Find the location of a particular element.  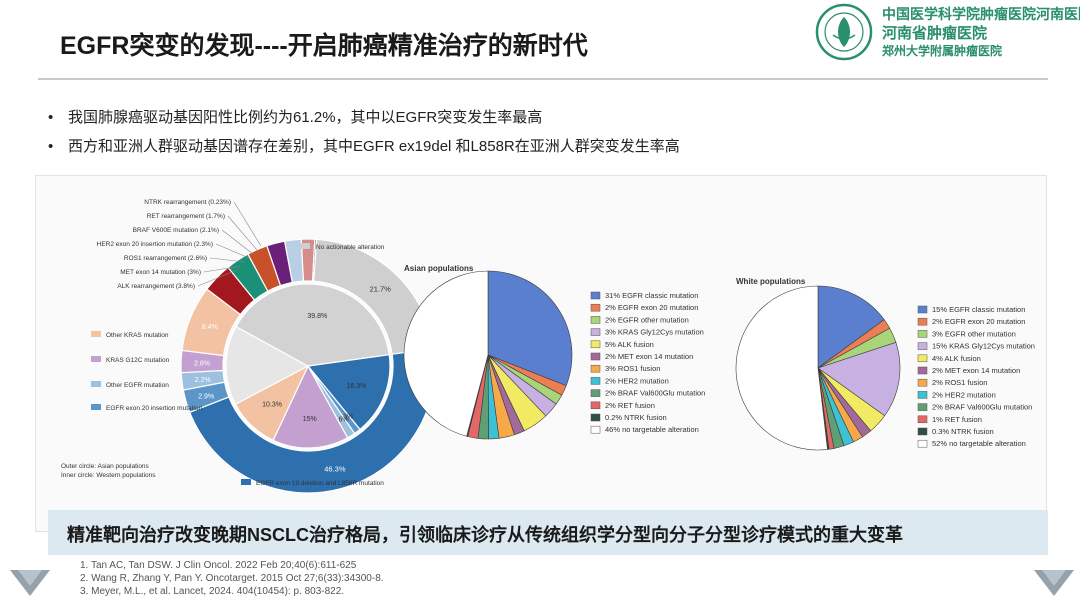

legend-label: 2% RET fusion is located at coordinates (630, 405).